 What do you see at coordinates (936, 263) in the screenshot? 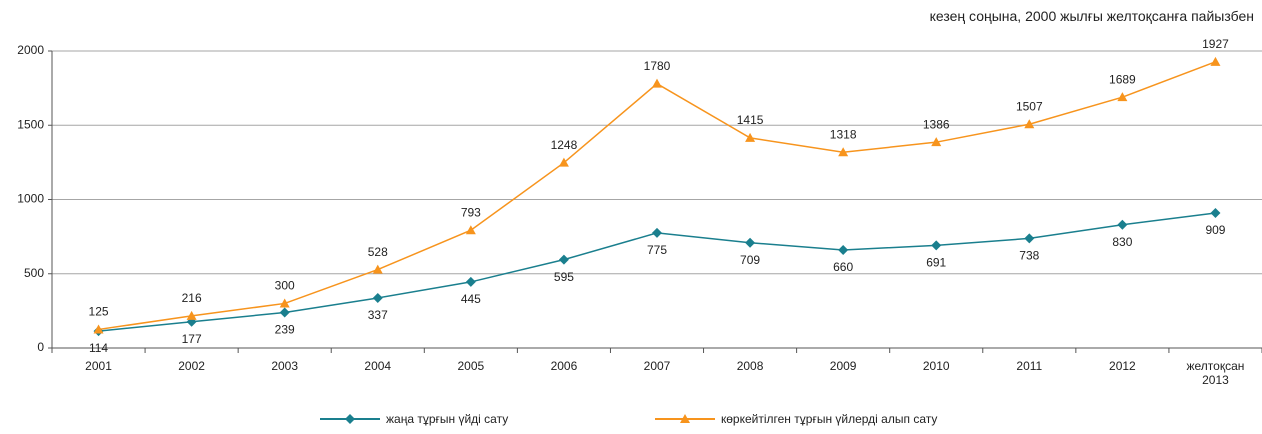
I see `data-label: 691` at bounding box center [936, 263].